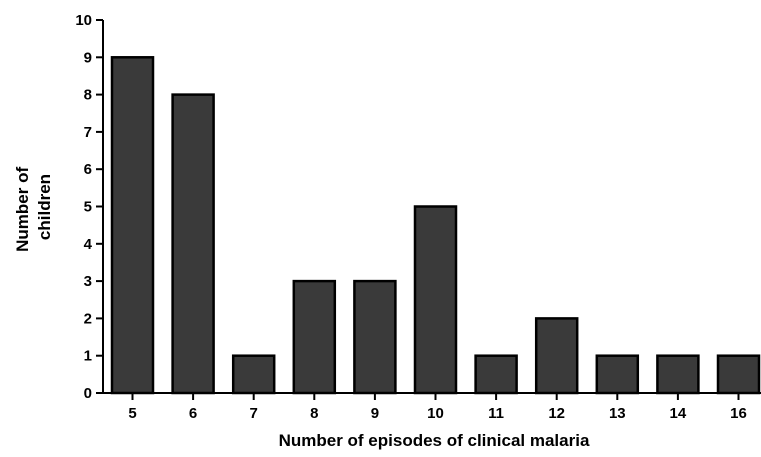  I want to click on y-axis-title-line-2: children, so click(44, 207).